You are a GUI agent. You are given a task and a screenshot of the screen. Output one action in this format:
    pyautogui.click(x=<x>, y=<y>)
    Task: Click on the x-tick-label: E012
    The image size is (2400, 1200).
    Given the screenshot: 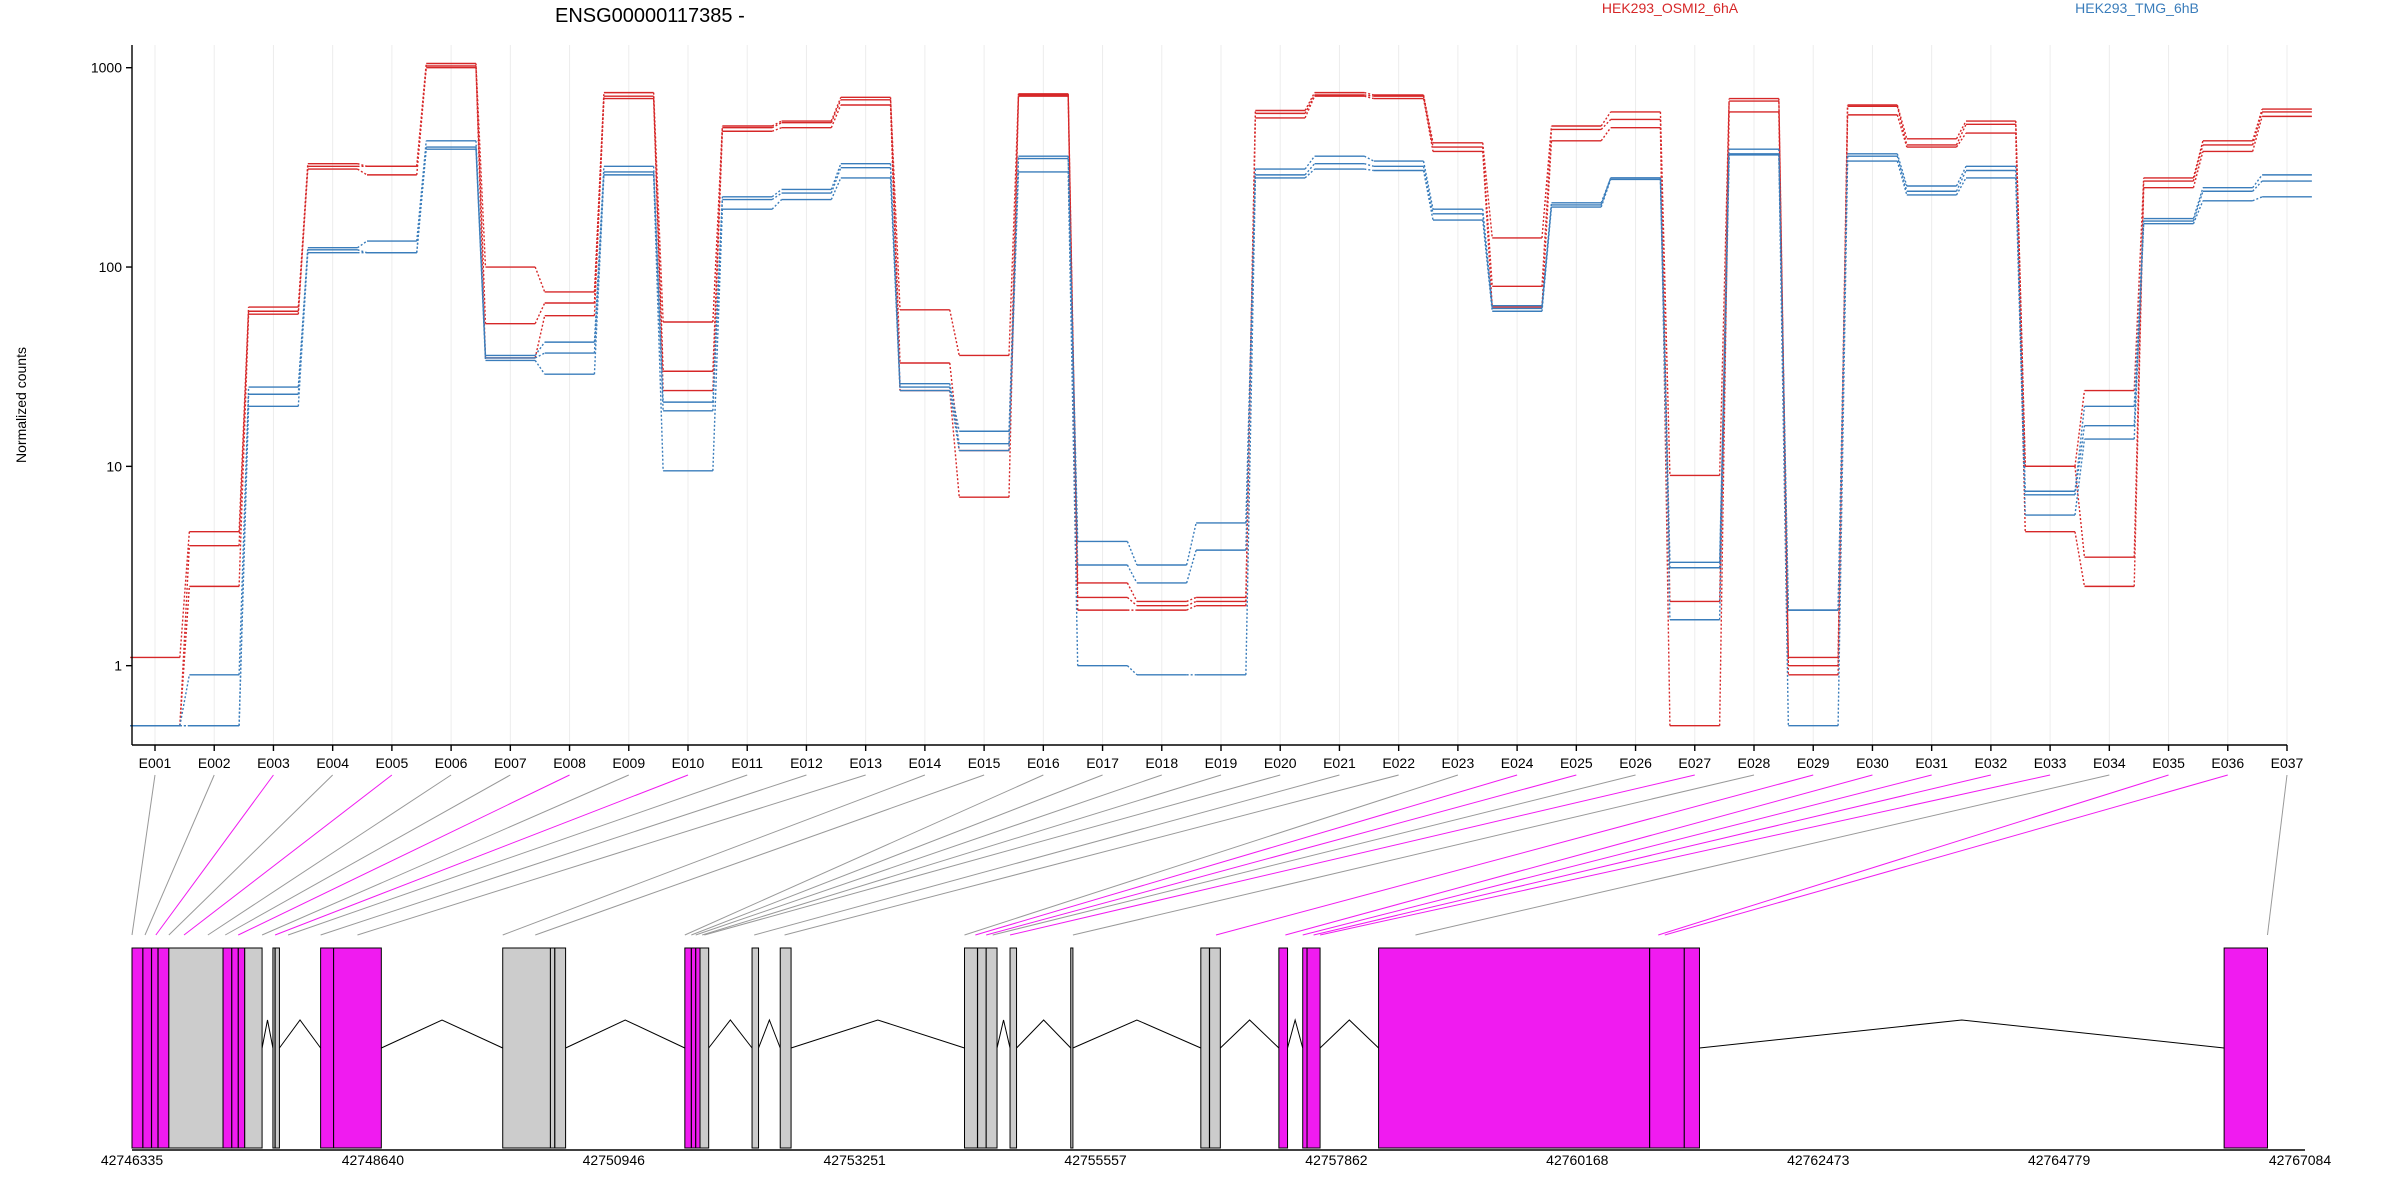 What is the action you would take?
    pyautogui.click(x=806, y=763)
    